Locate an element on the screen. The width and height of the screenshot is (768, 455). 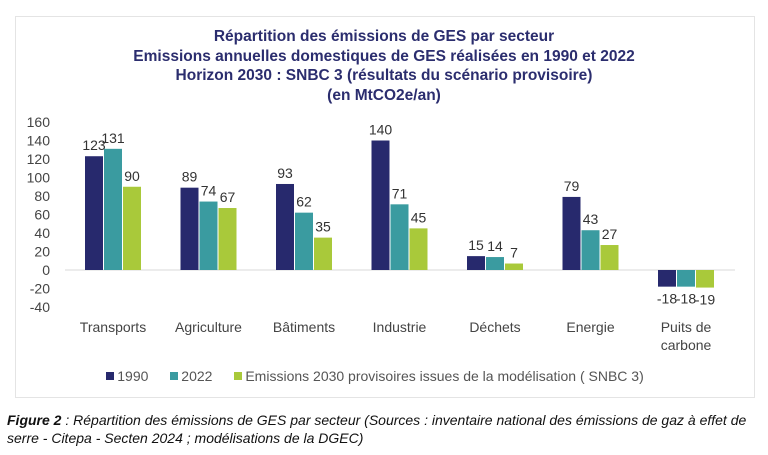
data-label: 74 is located at coordinates (209, 191).